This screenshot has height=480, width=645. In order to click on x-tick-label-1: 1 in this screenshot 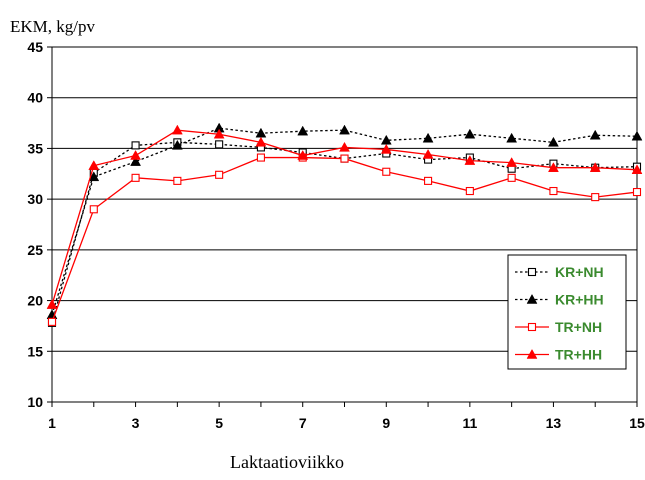, I will do `click(52, 423)`.